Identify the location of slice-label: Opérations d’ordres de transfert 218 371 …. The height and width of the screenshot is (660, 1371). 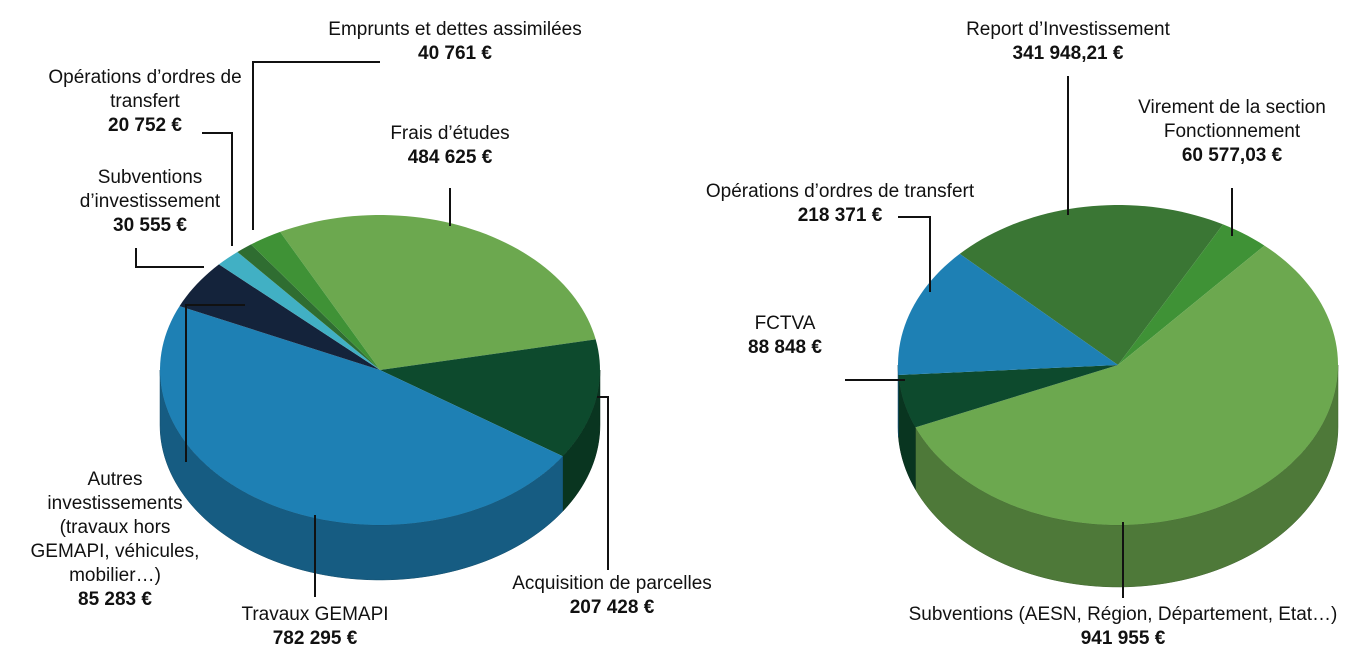
(840, 204).